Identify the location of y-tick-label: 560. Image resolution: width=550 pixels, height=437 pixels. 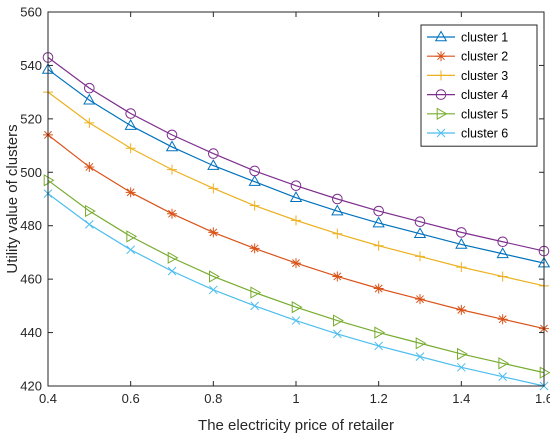
(31, 12).